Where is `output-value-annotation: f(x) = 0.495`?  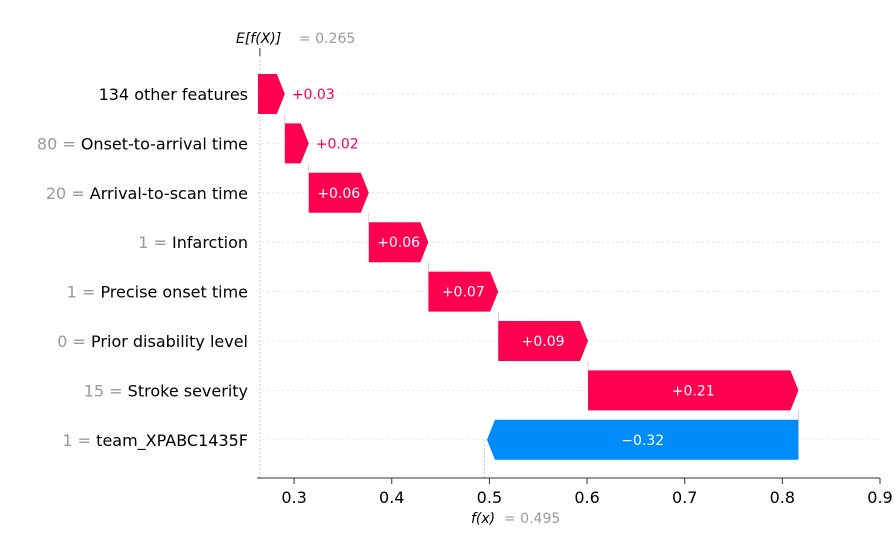 output-value-annotation: f(x) = 0.495 is located at coordinates (515, 519).